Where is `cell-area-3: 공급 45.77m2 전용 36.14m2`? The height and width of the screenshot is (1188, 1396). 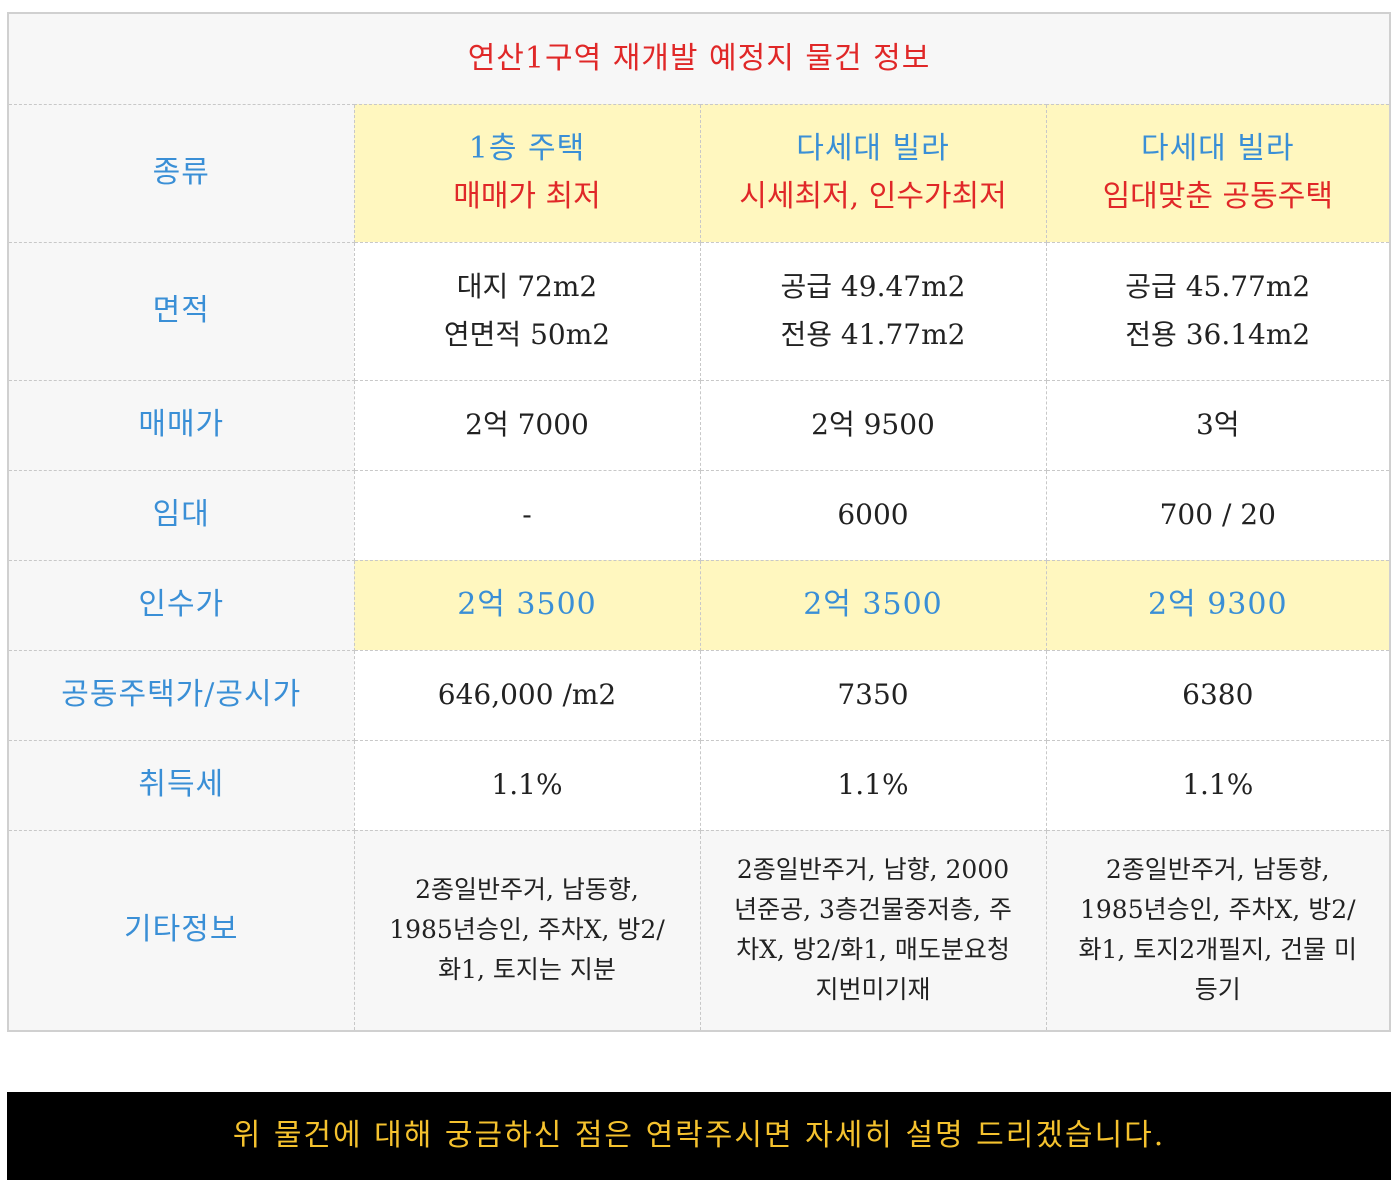 cell-area-3: 공급 45.77m2 전용 36.14m2 is located at coordinates (1217, 311).